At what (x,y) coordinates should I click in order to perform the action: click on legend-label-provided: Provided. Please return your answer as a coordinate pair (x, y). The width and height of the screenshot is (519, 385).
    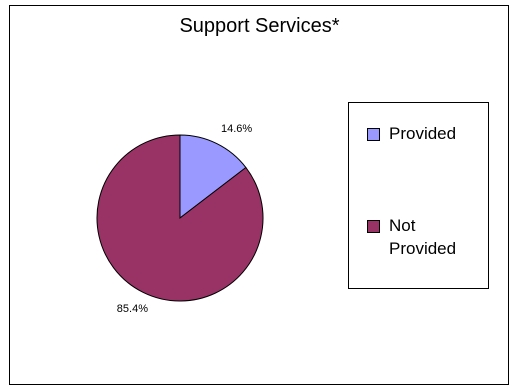
    Looking at the image, I should click on (423, 133).